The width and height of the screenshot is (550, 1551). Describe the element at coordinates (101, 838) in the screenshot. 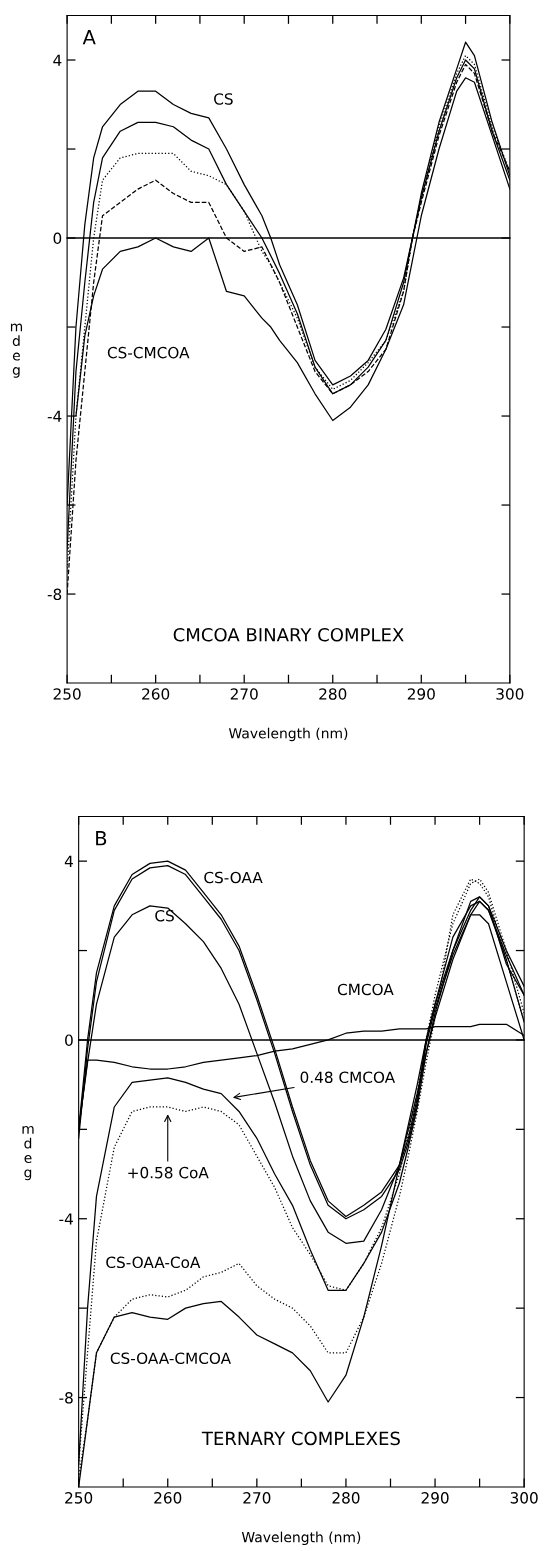

I see `annotation: B` at that location.